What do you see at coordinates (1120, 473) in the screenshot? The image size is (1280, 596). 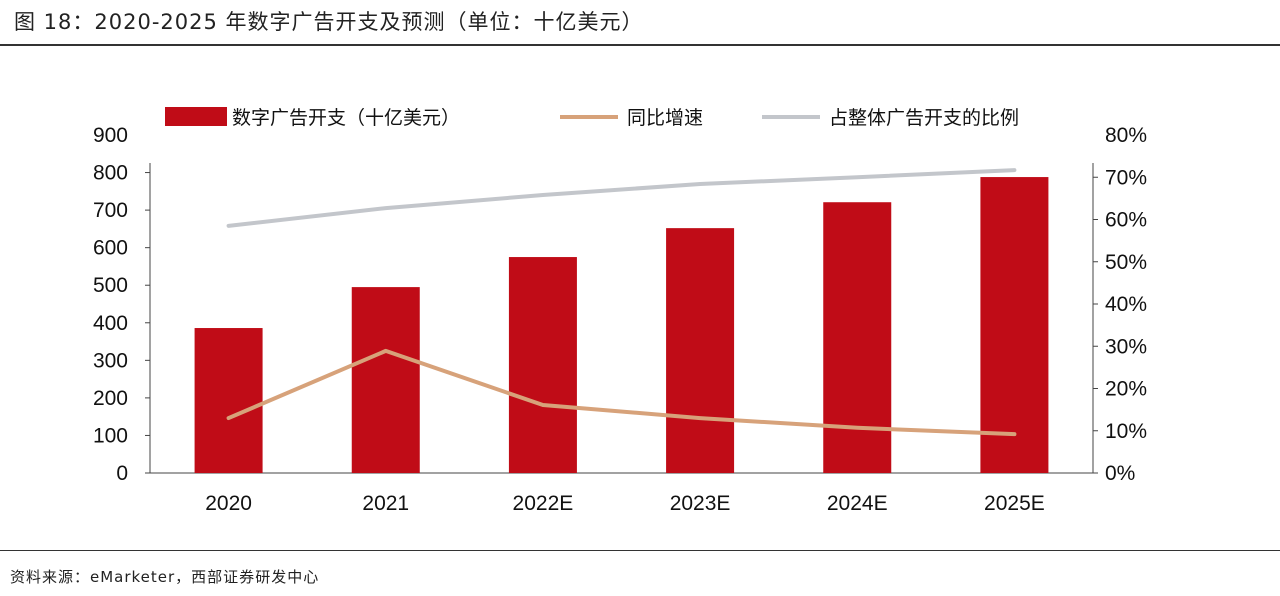 I see `right-tick-label: 0%` at bounding box center [1120, 473].